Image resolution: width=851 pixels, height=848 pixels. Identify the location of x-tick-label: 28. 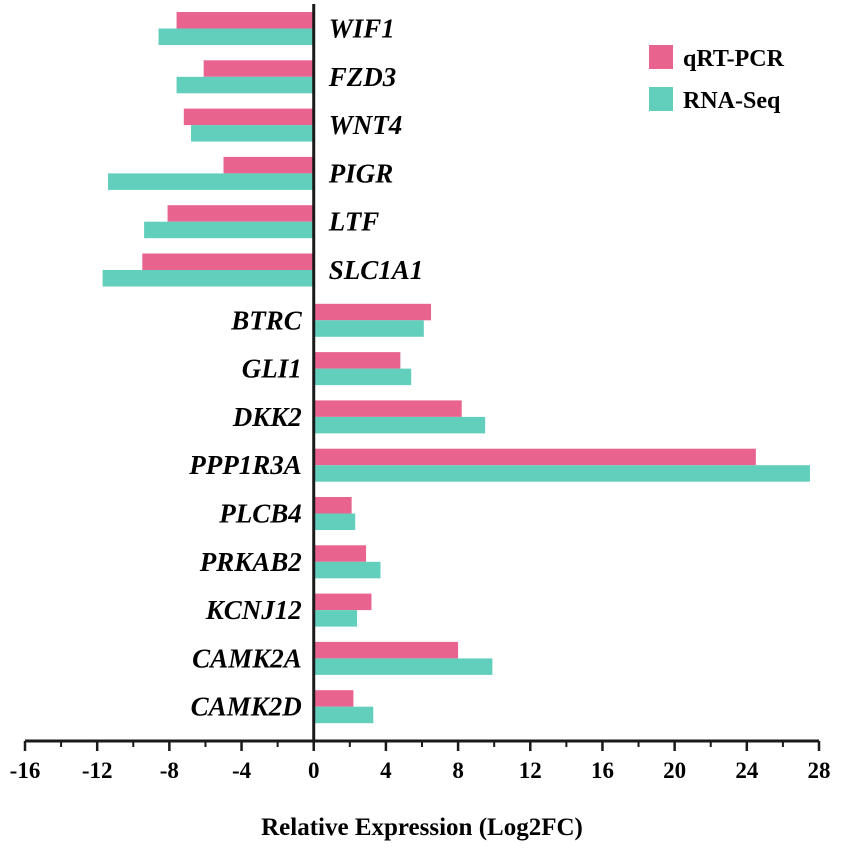
(819, 770).